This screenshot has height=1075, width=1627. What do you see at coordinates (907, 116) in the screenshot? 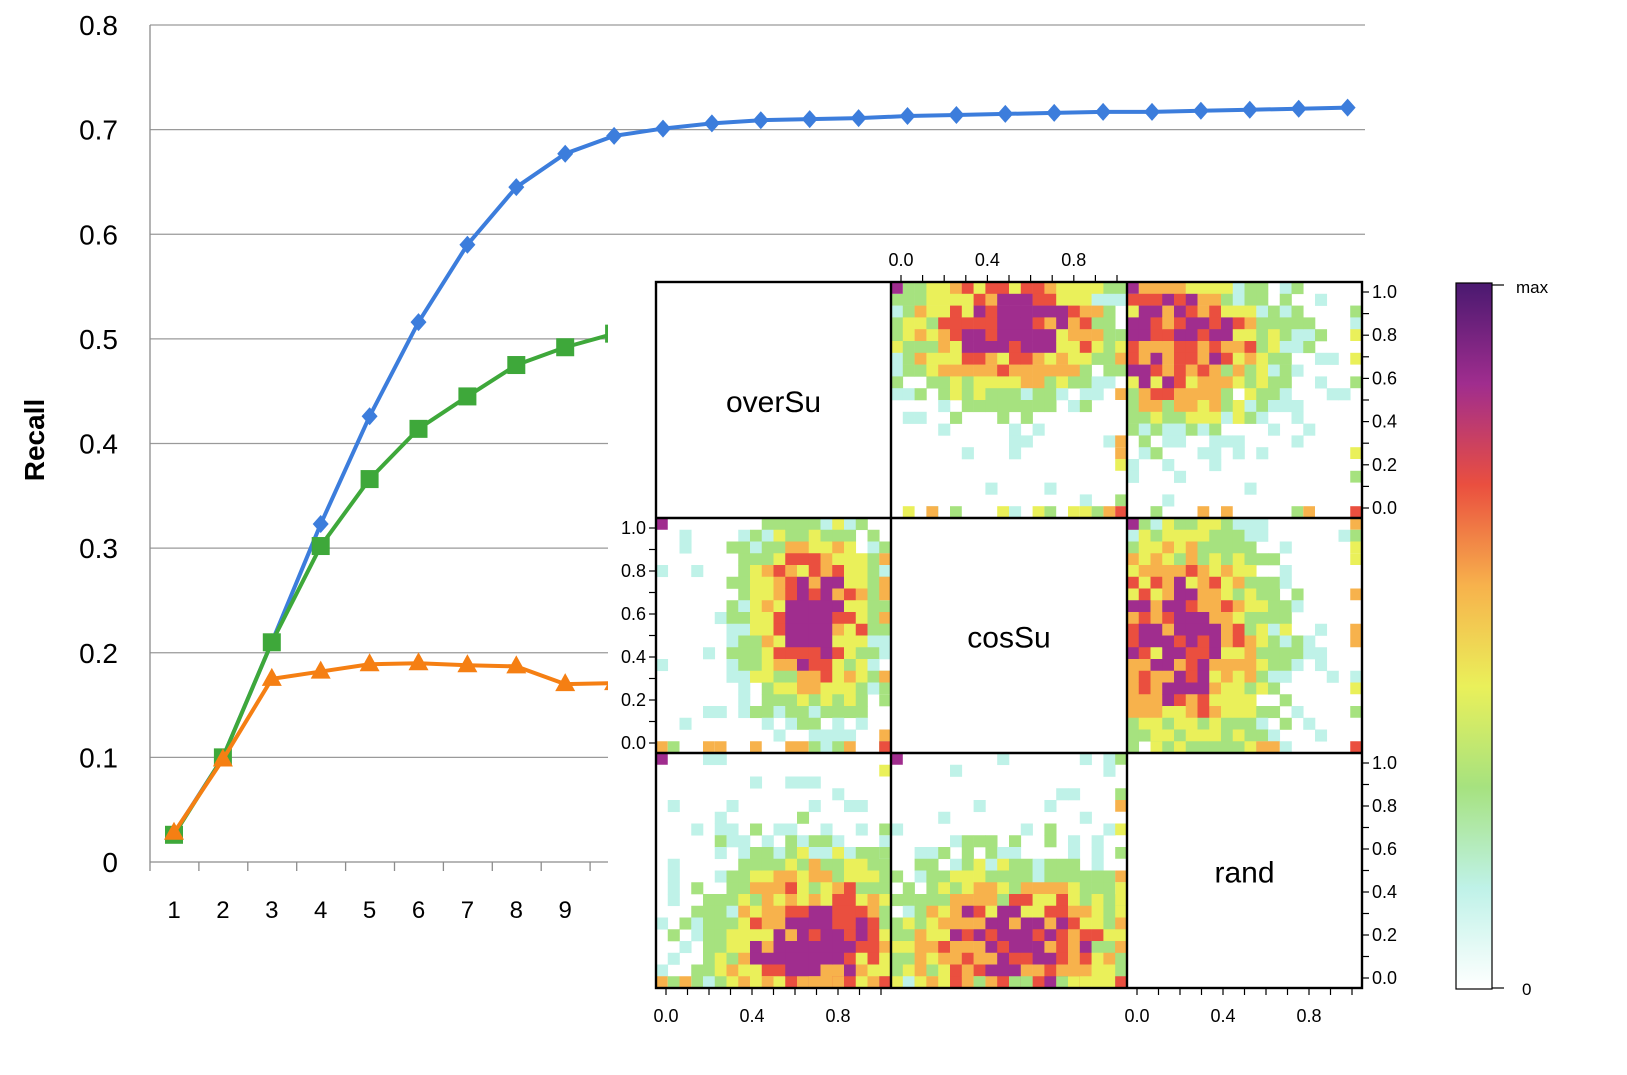
I see `data-point` at bounding box center [907, 116].